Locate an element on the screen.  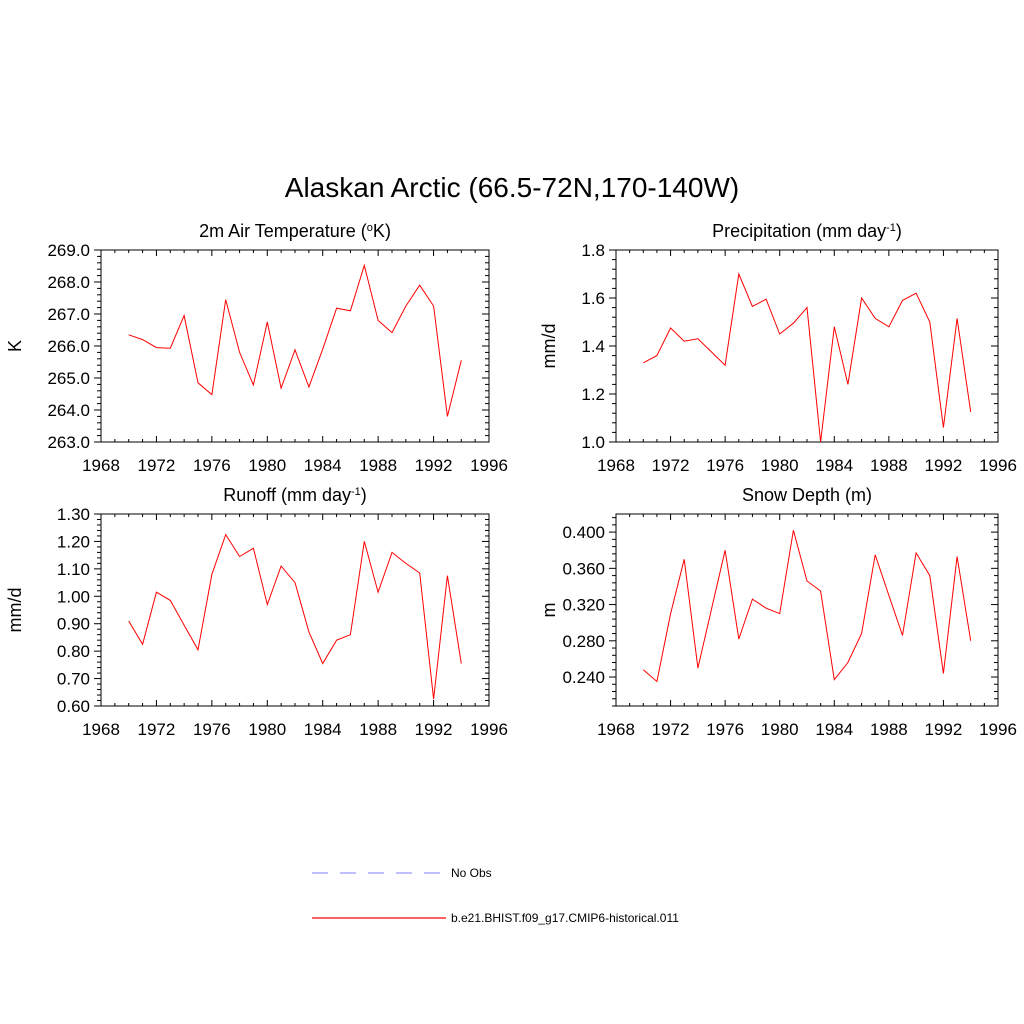
x-tick-label-snow-depth: 1996 is located at coordinates (998, 729).